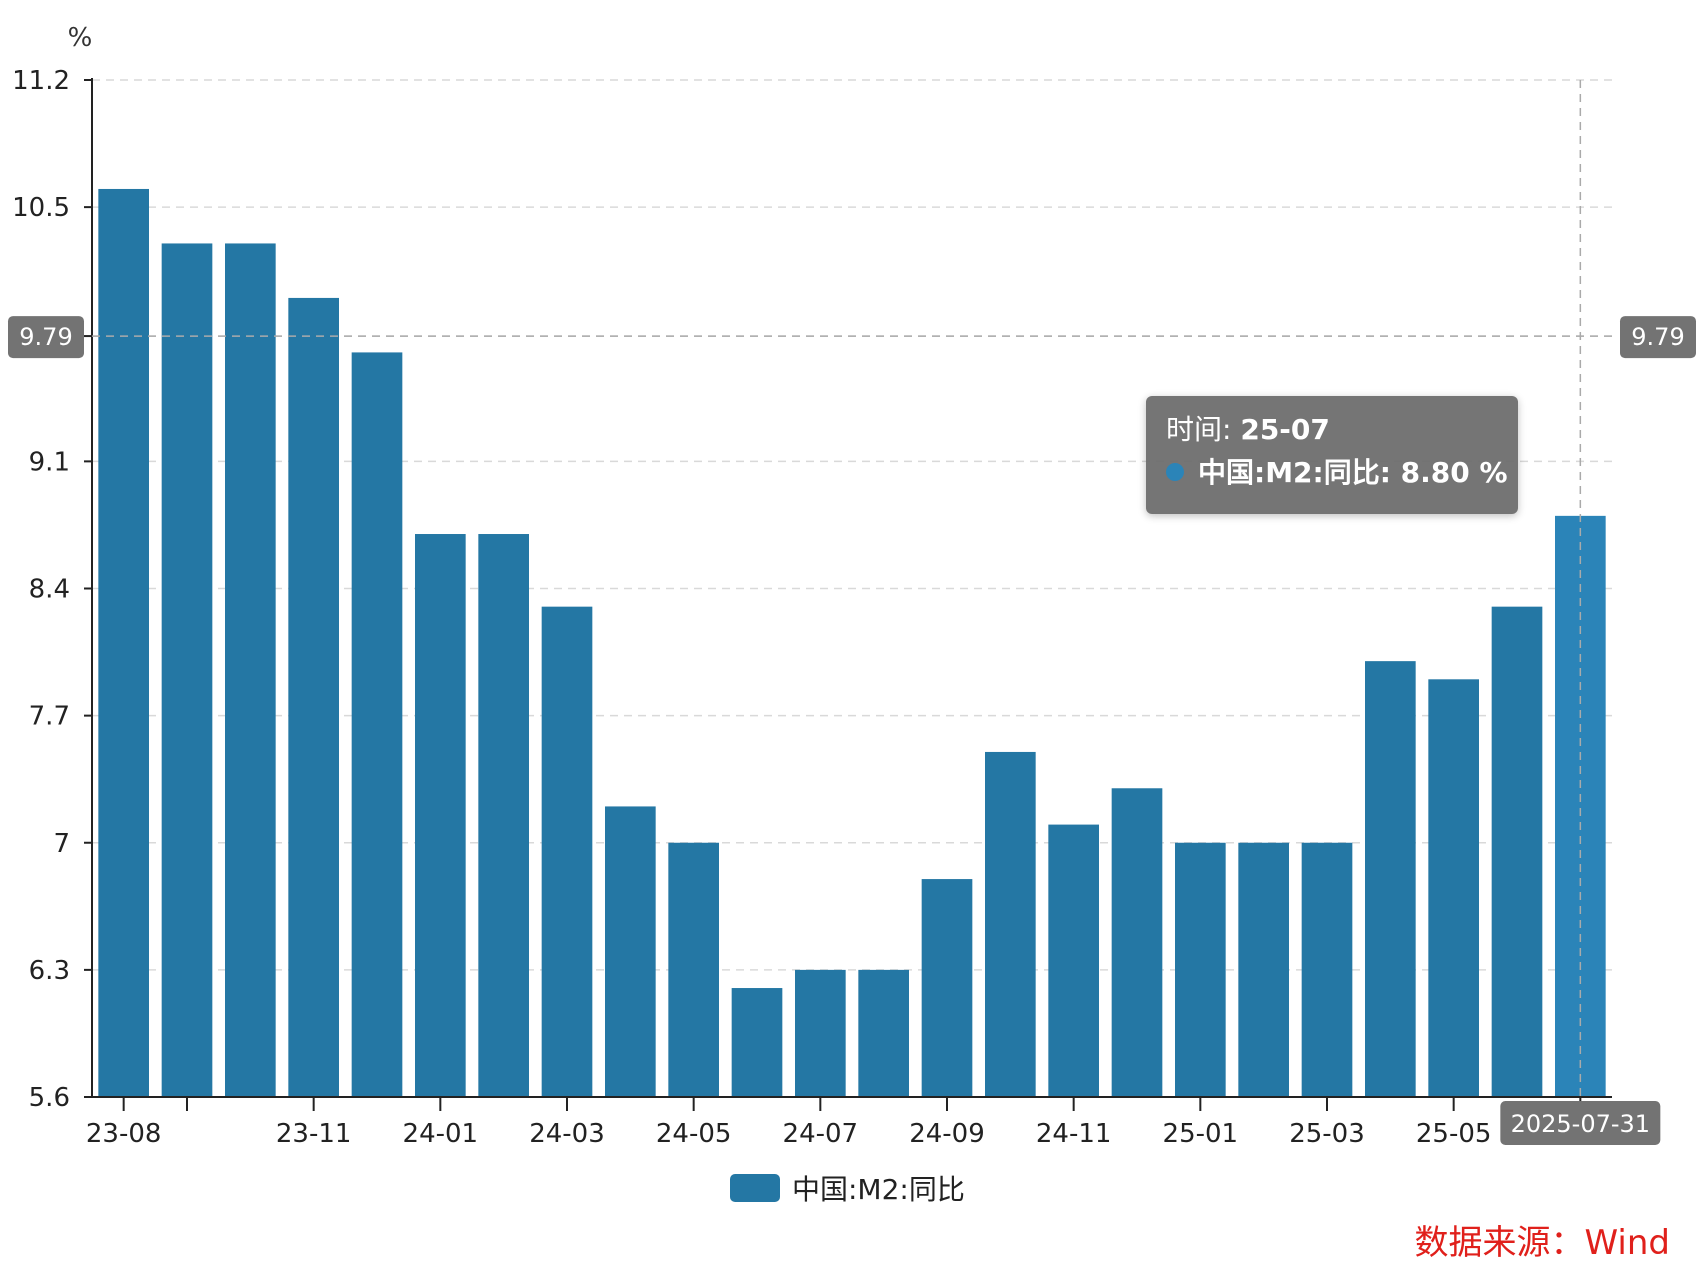  I want to click on x-tick-label: 24-05, so click(694, 1134).